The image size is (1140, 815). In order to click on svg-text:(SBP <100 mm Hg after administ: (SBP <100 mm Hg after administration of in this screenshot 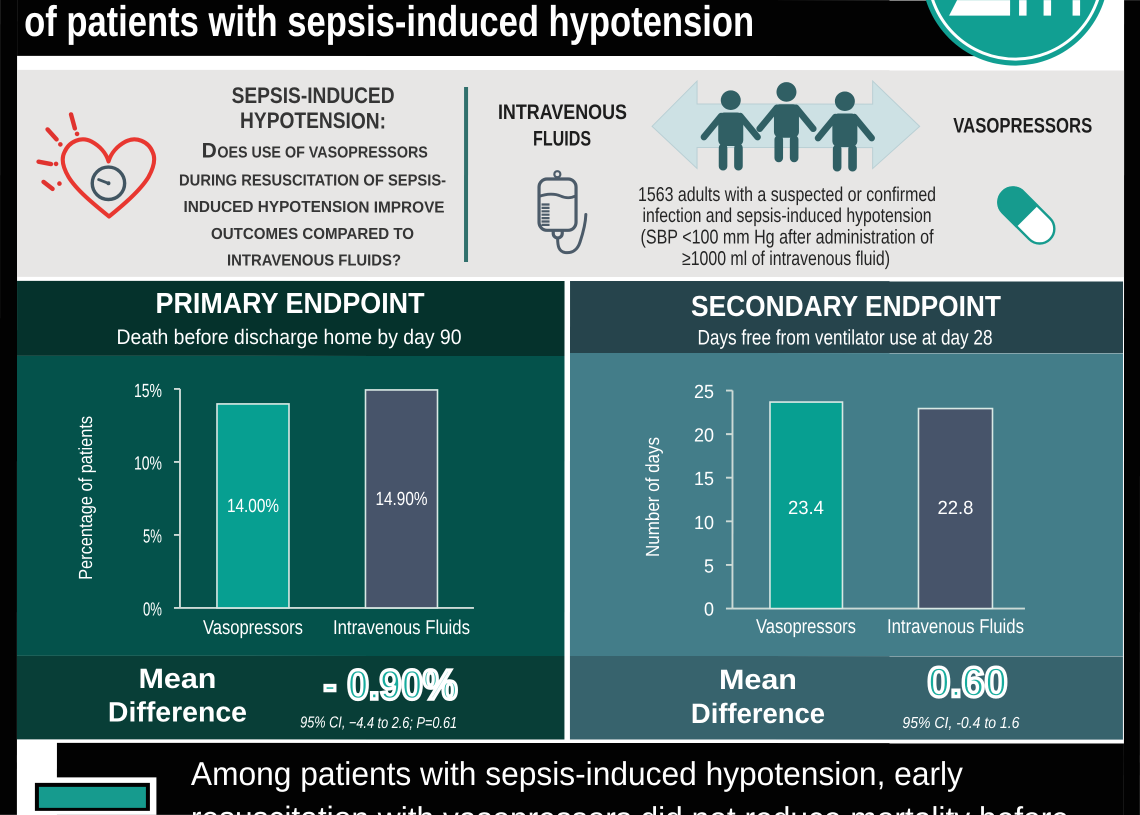, I will do `click(787, 238)`.